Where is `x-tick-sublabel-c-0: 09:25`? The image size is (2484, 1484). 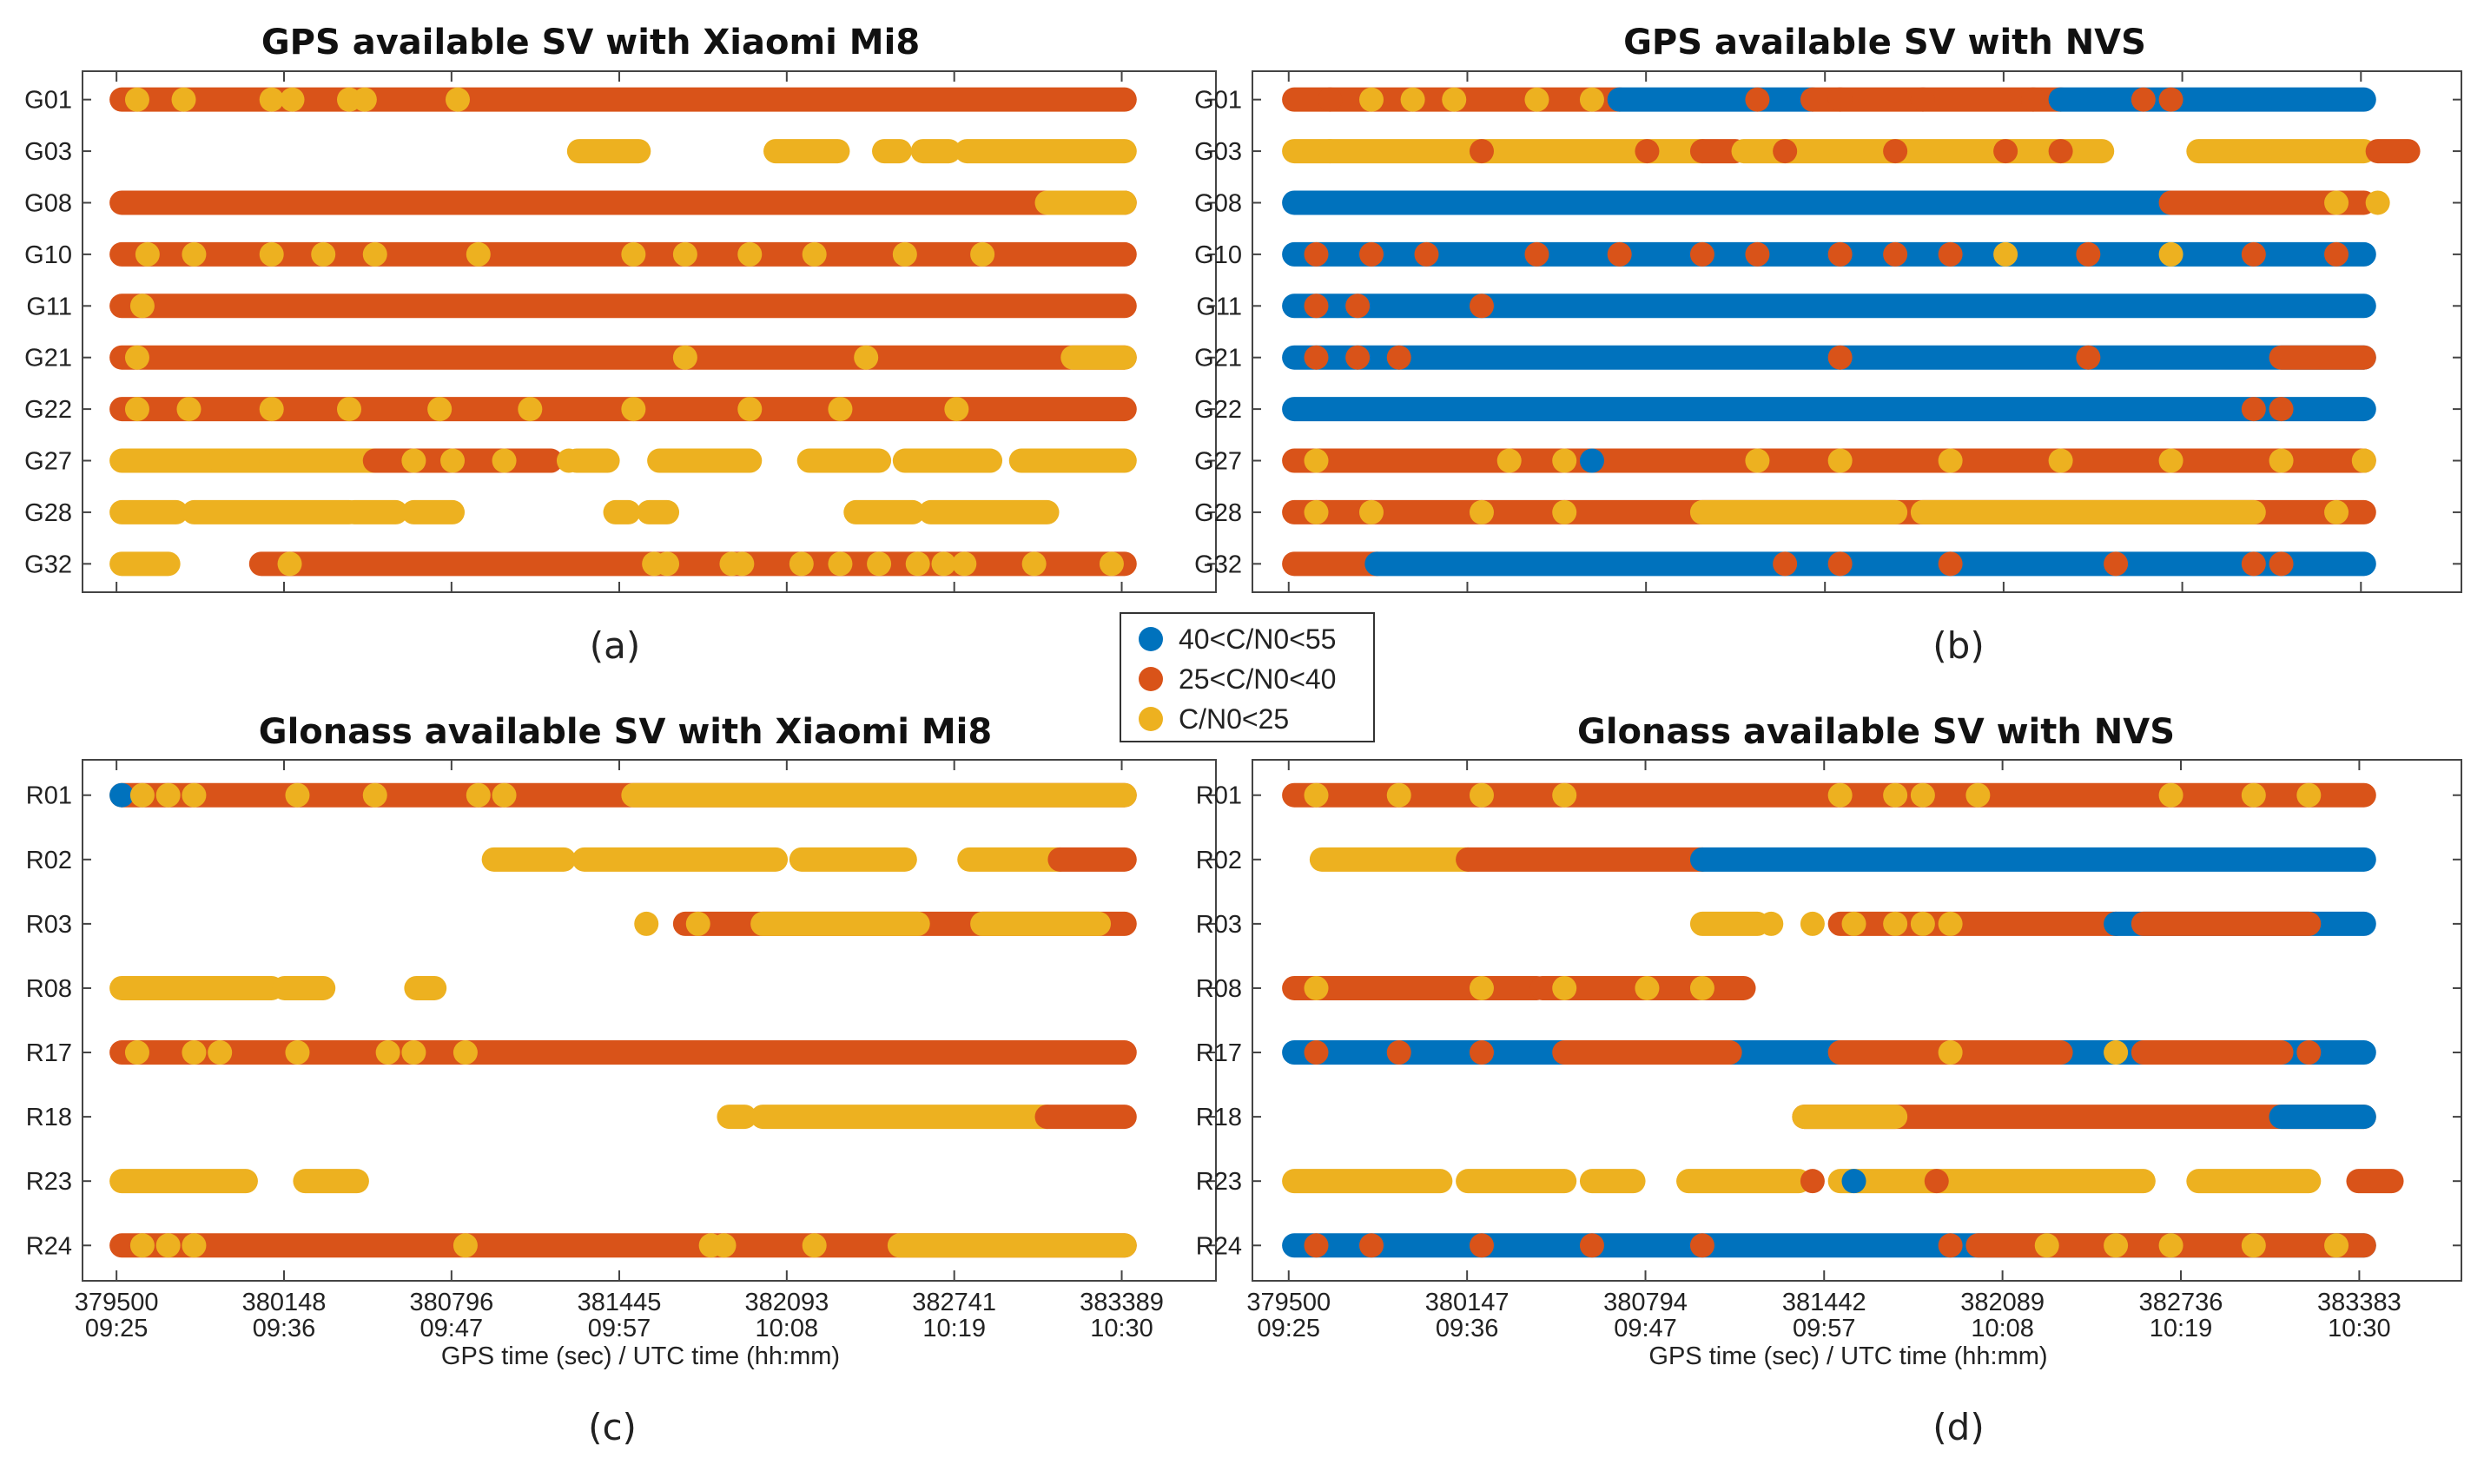
x-tick-sublabel-c-0: 09:25 is located at coordinates (117, 1328).